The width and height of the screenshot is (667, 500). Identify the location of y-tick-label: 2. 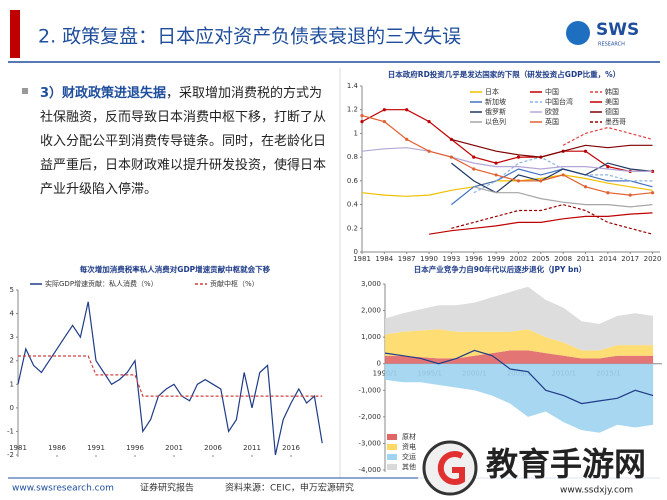
(12, 361).